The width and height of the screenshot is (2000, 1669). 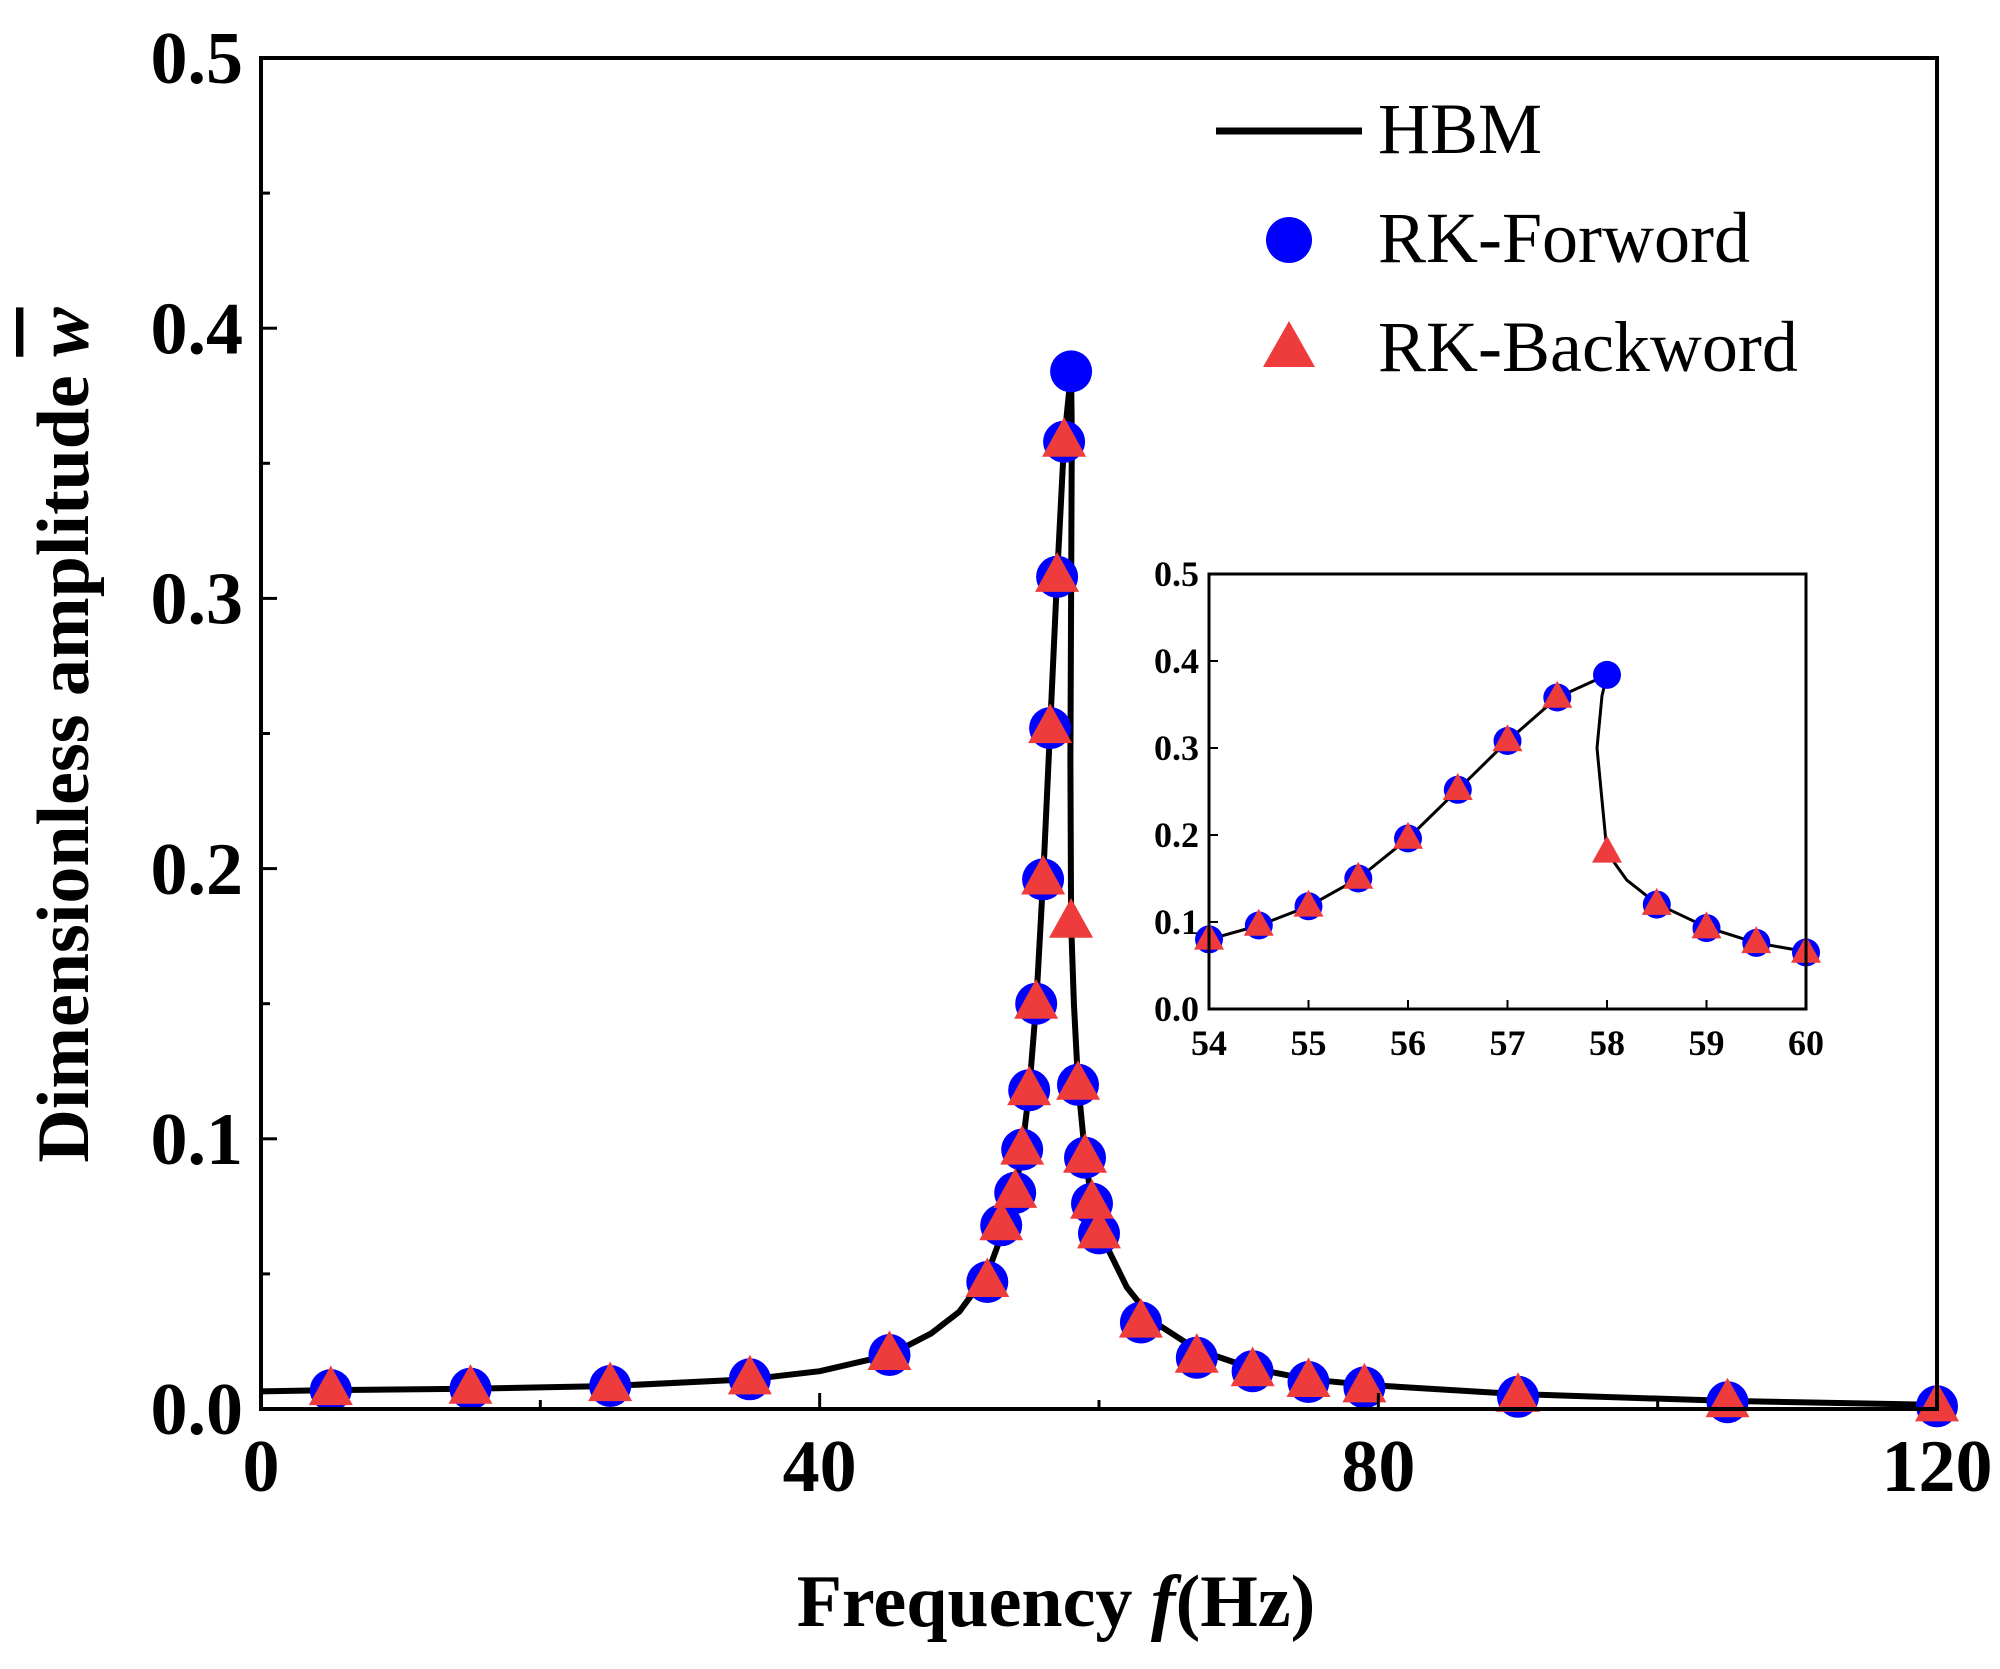 I want to click on main-x-tick-label: 120, so click(x=1937, y=1467).